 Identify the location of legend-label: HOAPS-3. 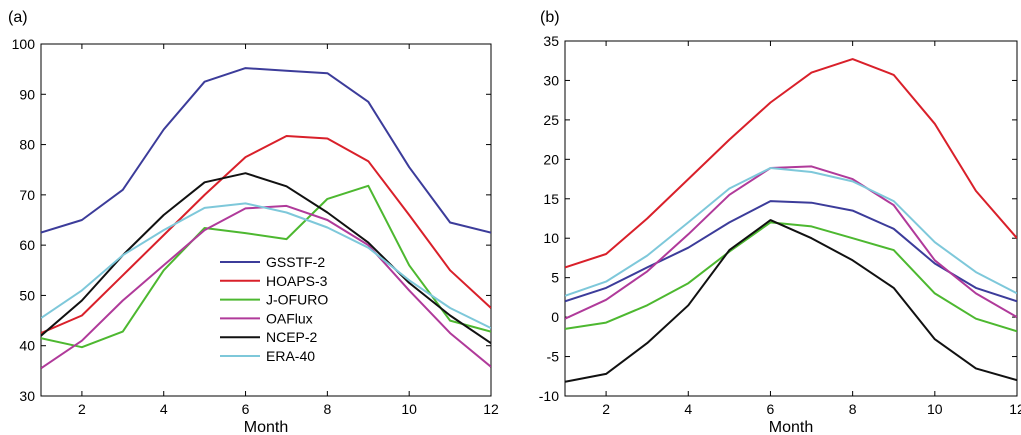
(297, 281).